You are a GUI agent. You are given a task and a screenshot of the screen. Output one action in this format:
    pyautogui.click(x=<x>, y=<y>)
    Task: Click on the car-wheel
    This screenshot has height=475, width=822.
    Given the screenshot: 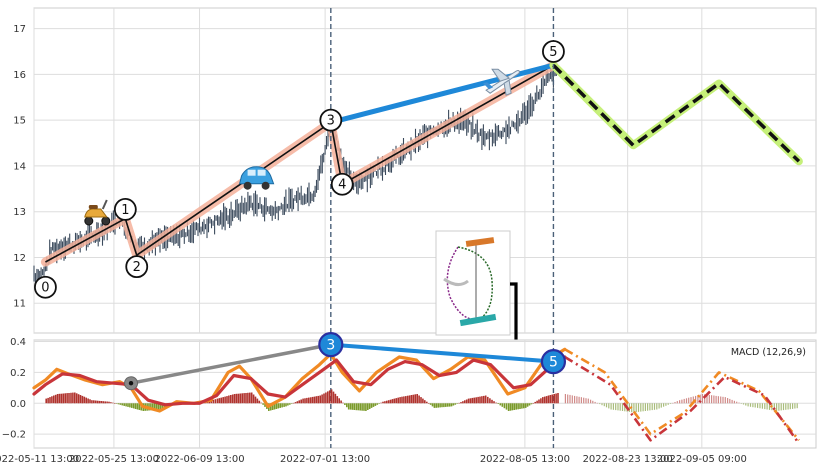 What is the action you would take?
    pyautogui.click(x=247, y=185)
    